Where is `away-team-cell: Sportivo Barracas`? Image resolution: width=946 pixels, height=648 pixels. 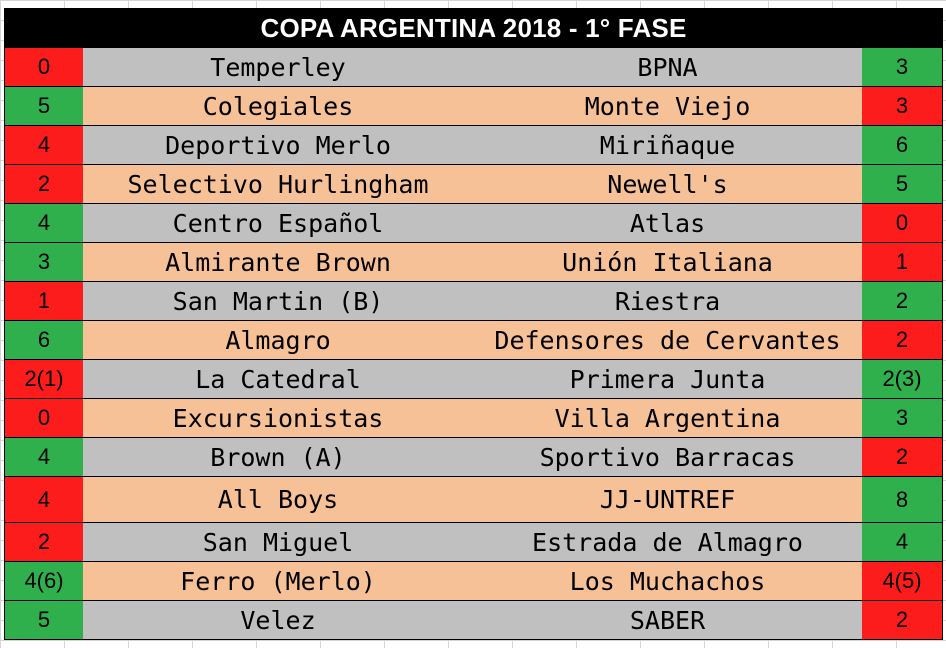
away-team-cell: Sportivo Barracas is located at coordinates (667, 457).